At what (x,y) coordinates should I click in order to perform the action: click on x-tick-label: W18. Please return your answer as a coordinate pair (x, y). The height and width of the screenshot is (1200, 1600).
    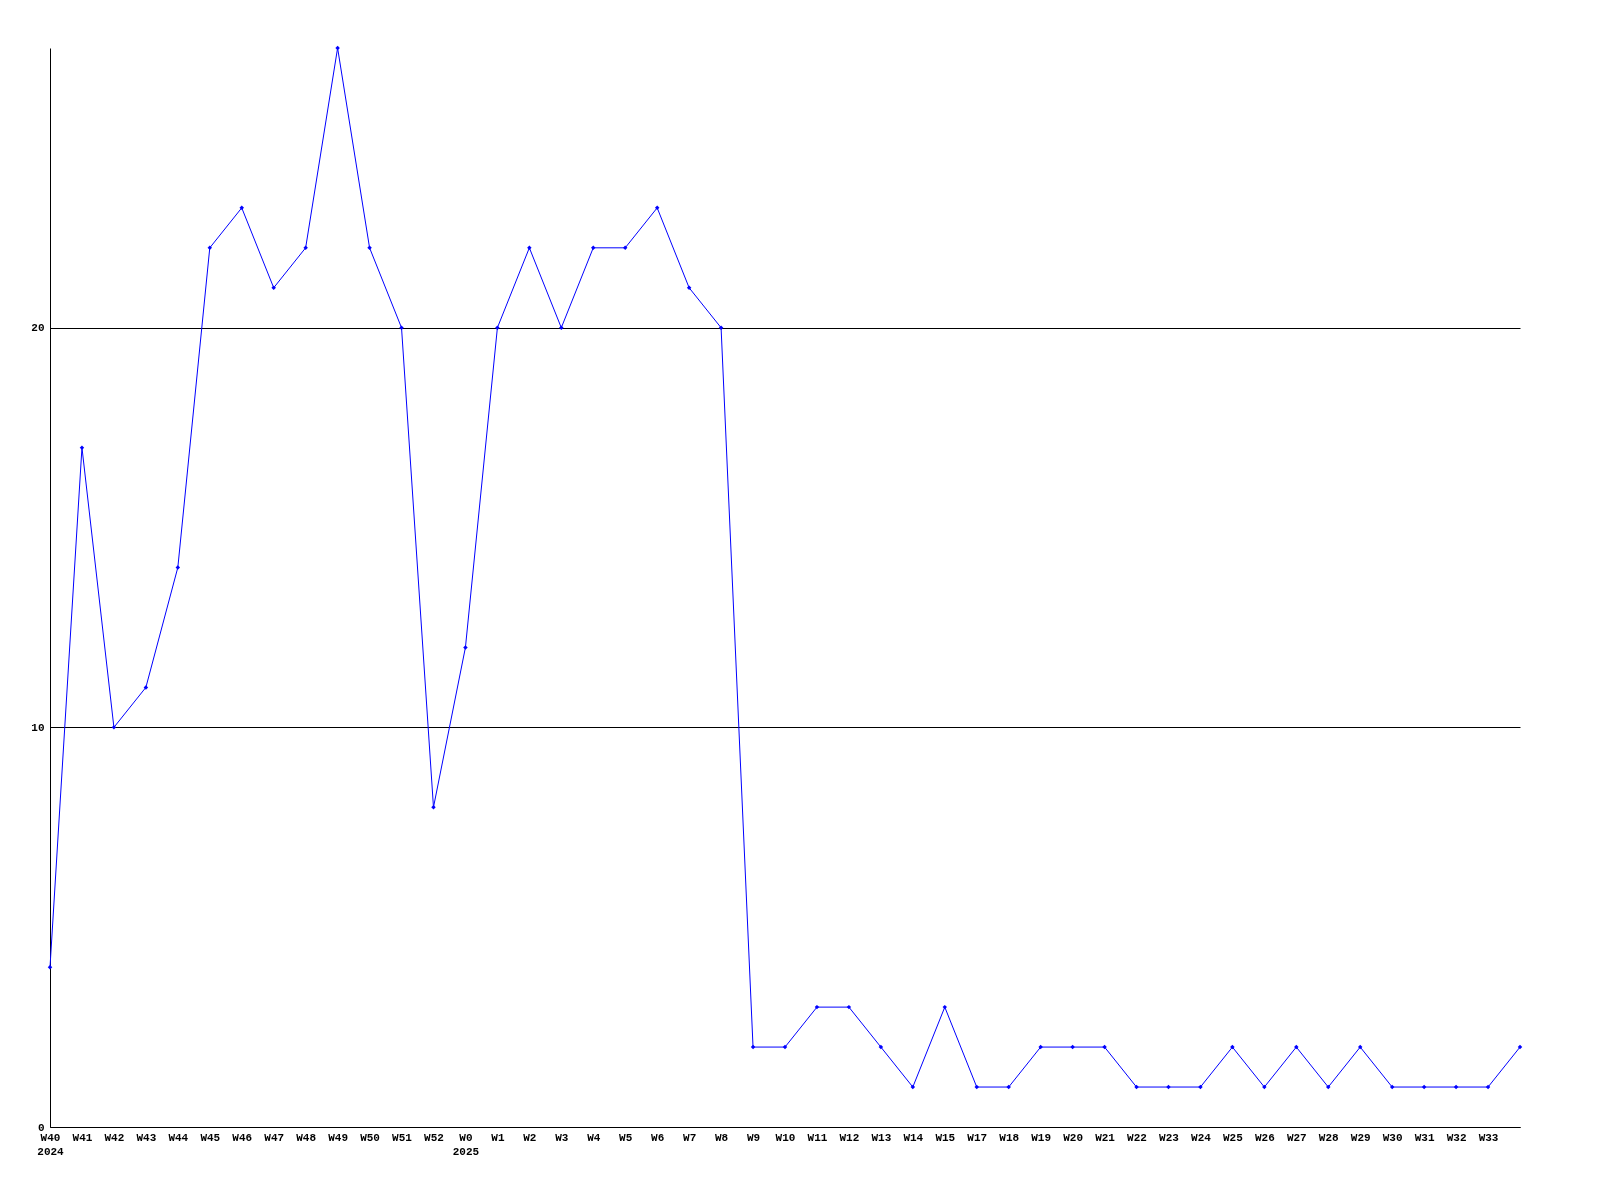
    Looking at the image, I should click on (1009, 1137).